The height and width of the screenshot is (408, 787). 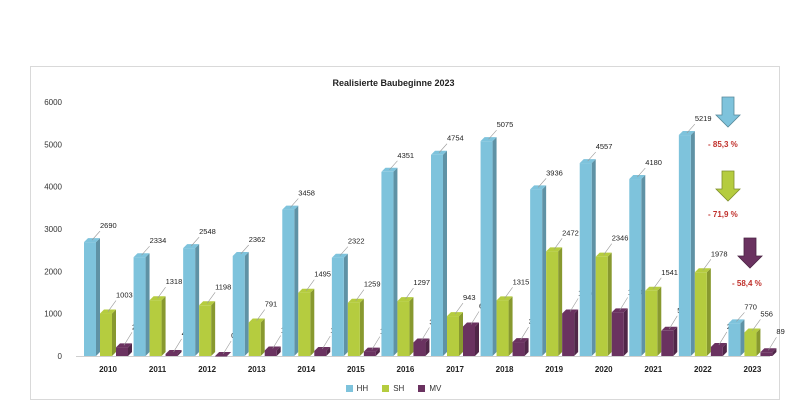 I want to click on x-tick-label: 2019, so click(x=554, y=369).